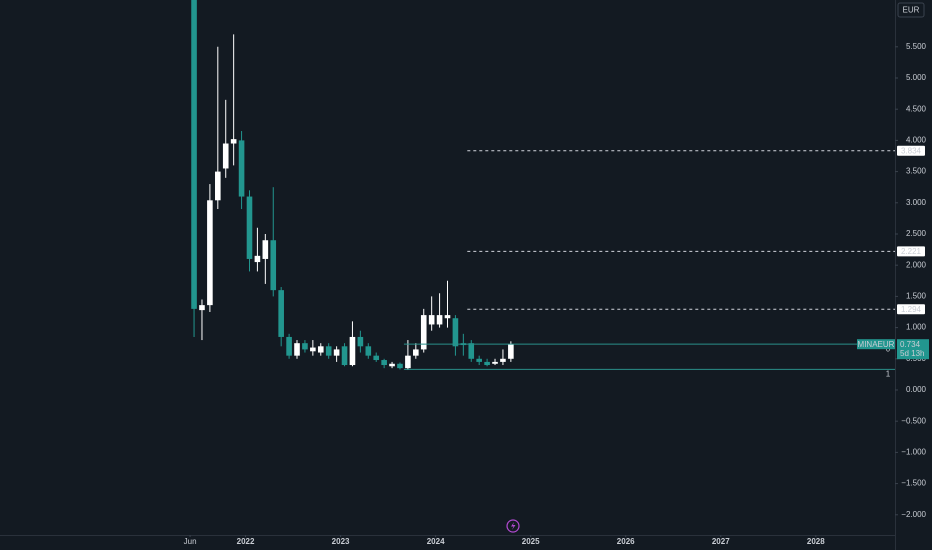 This screenshot has width=932, height=550. I want to click on fib-label: 1, so click(888, 374).